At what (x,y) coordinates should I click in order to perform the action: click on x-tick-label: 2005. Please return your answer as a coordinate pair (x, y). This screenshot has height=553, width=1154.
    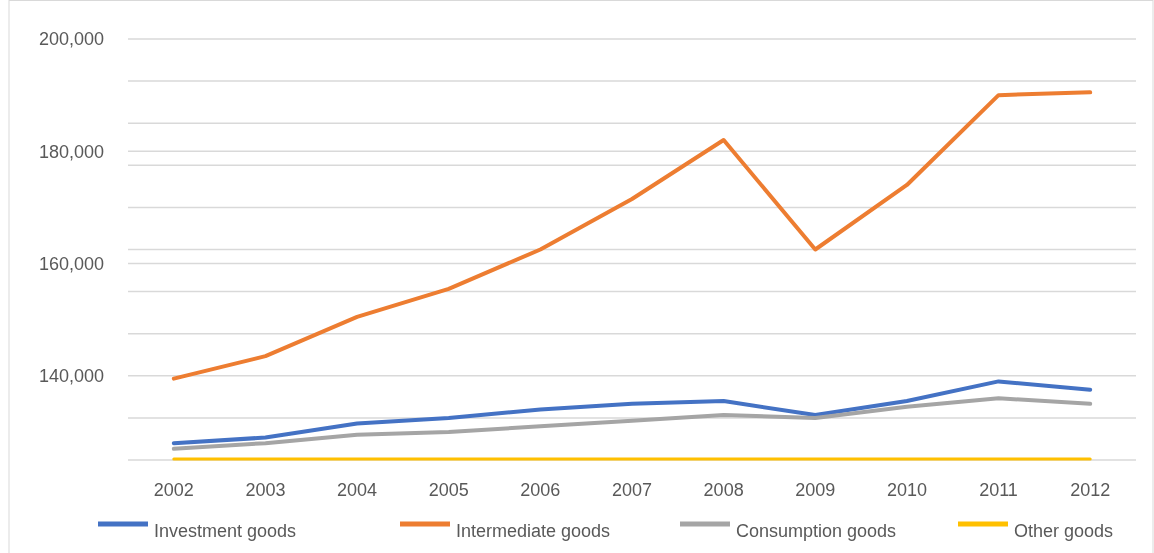
    Looking at the image, I should click on (448, 490).